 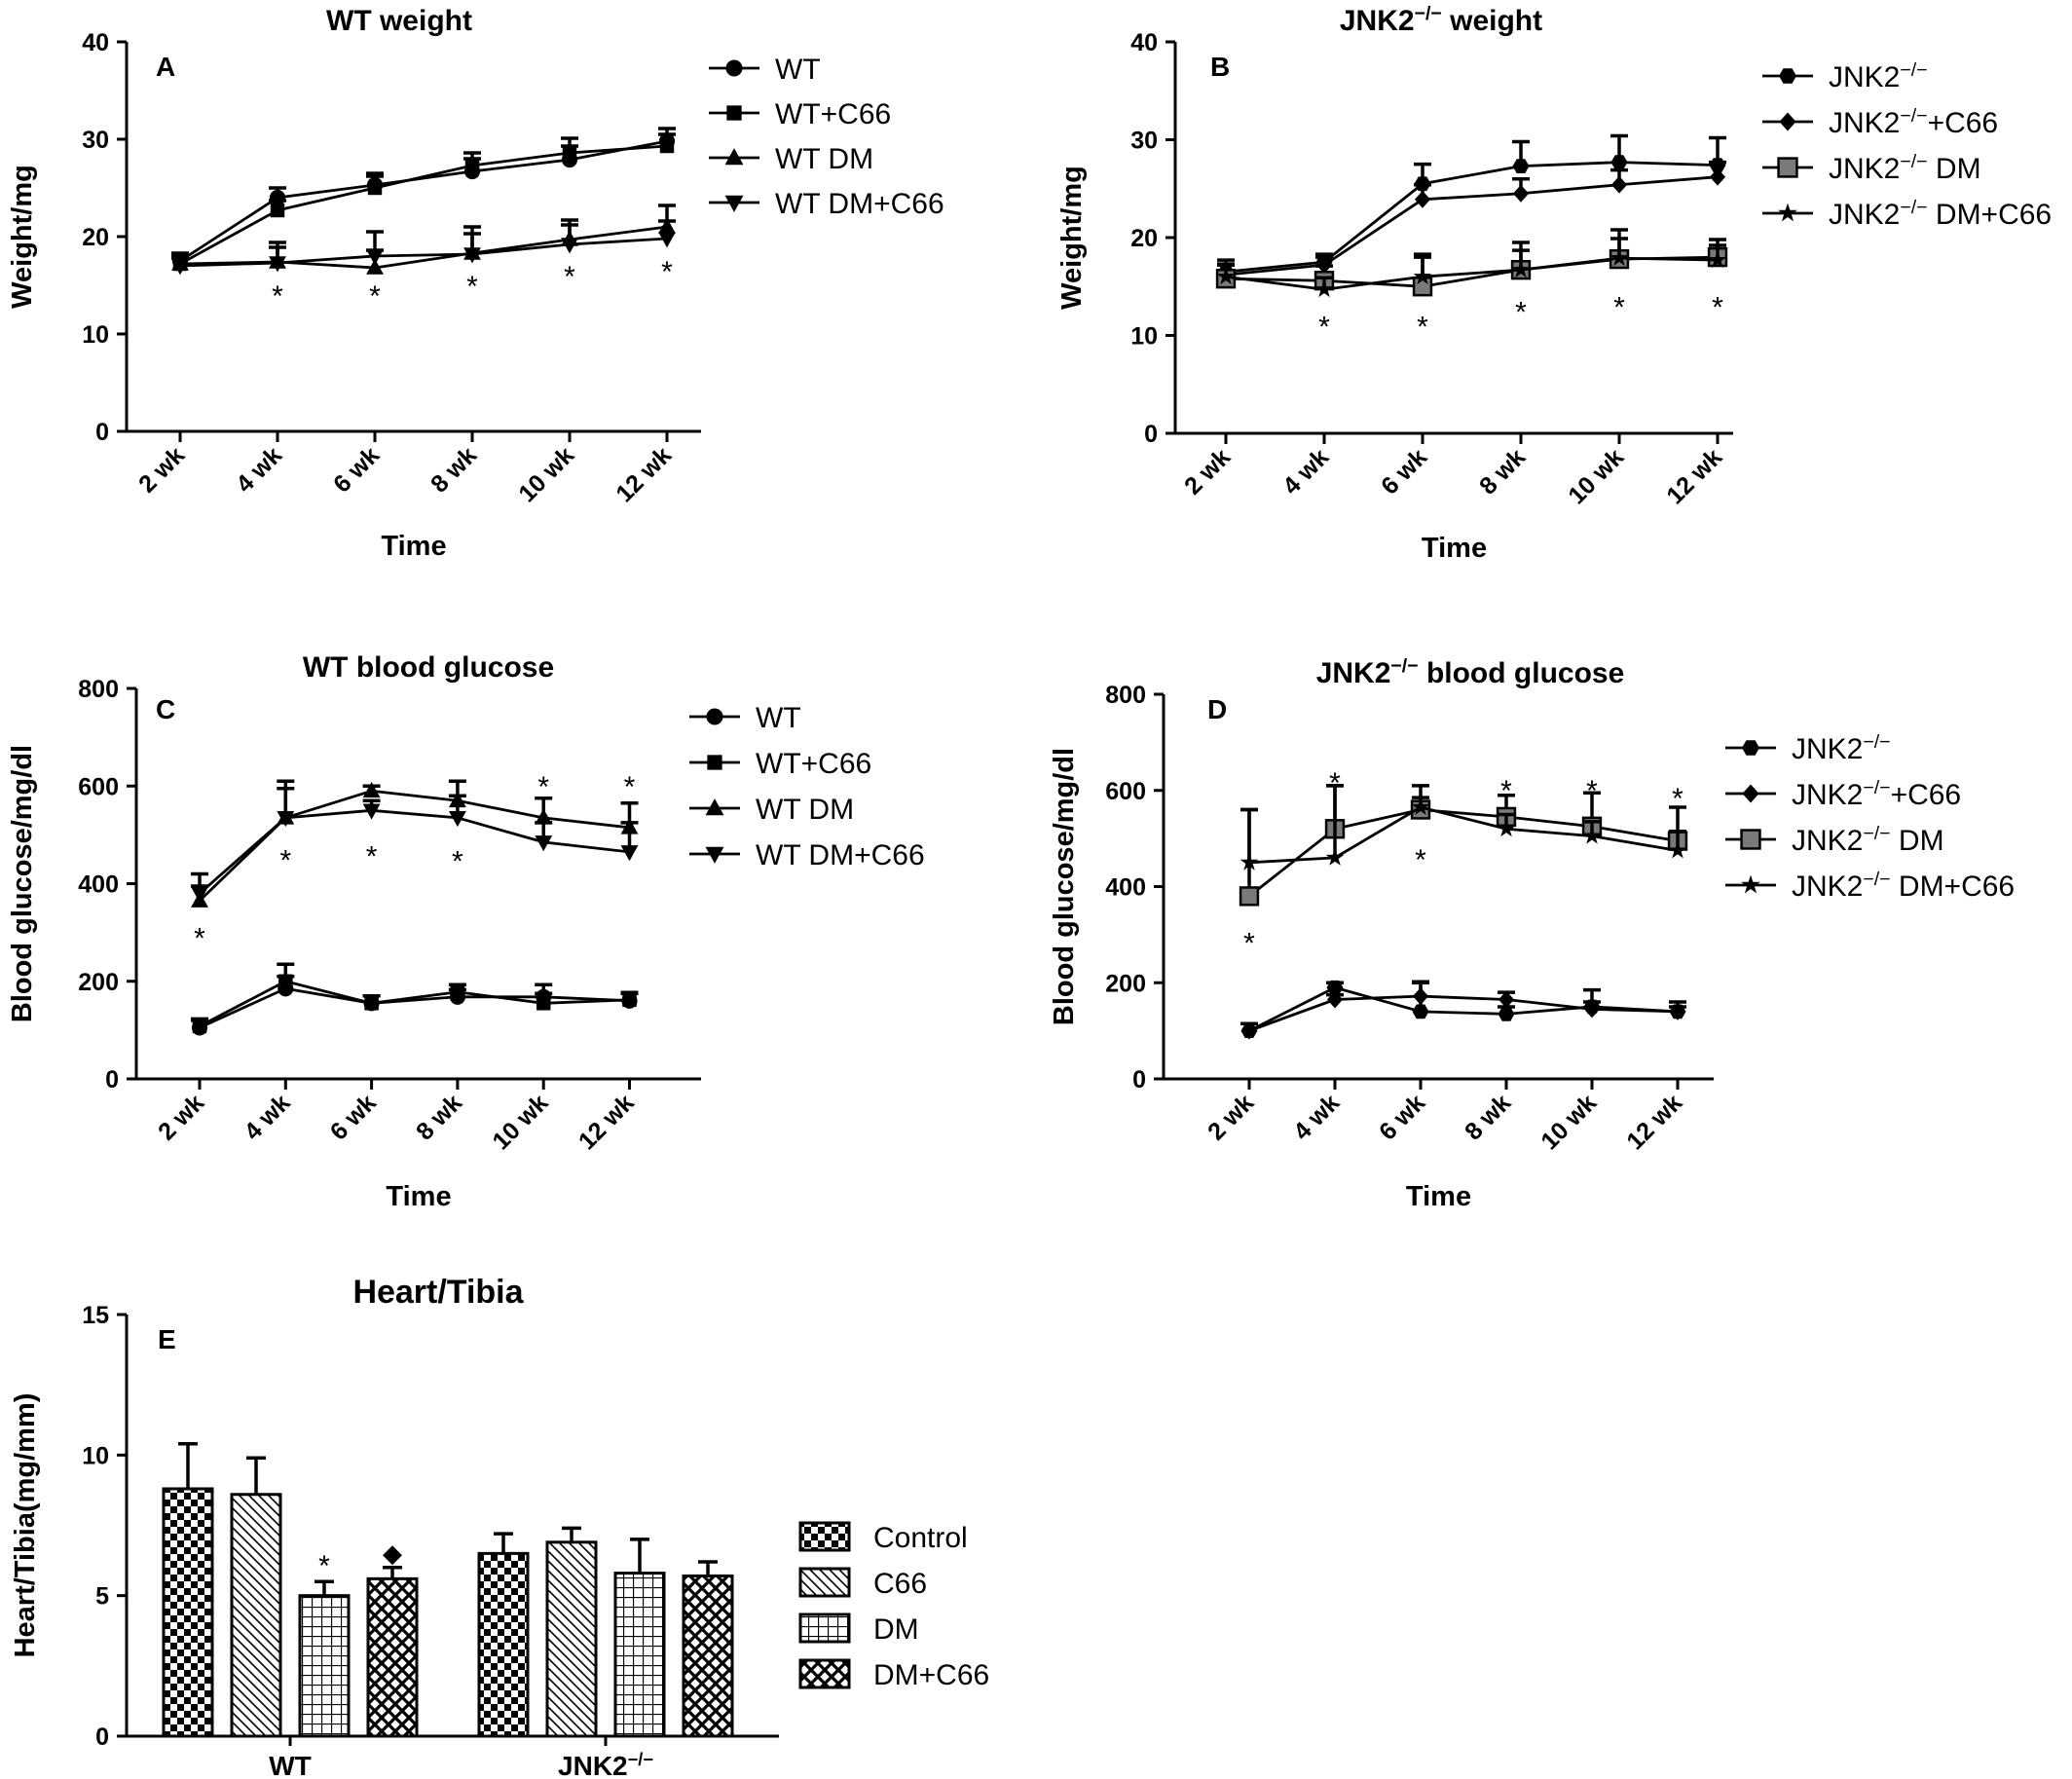 I want to click on panel-label: C, so click(x=165, y=709).